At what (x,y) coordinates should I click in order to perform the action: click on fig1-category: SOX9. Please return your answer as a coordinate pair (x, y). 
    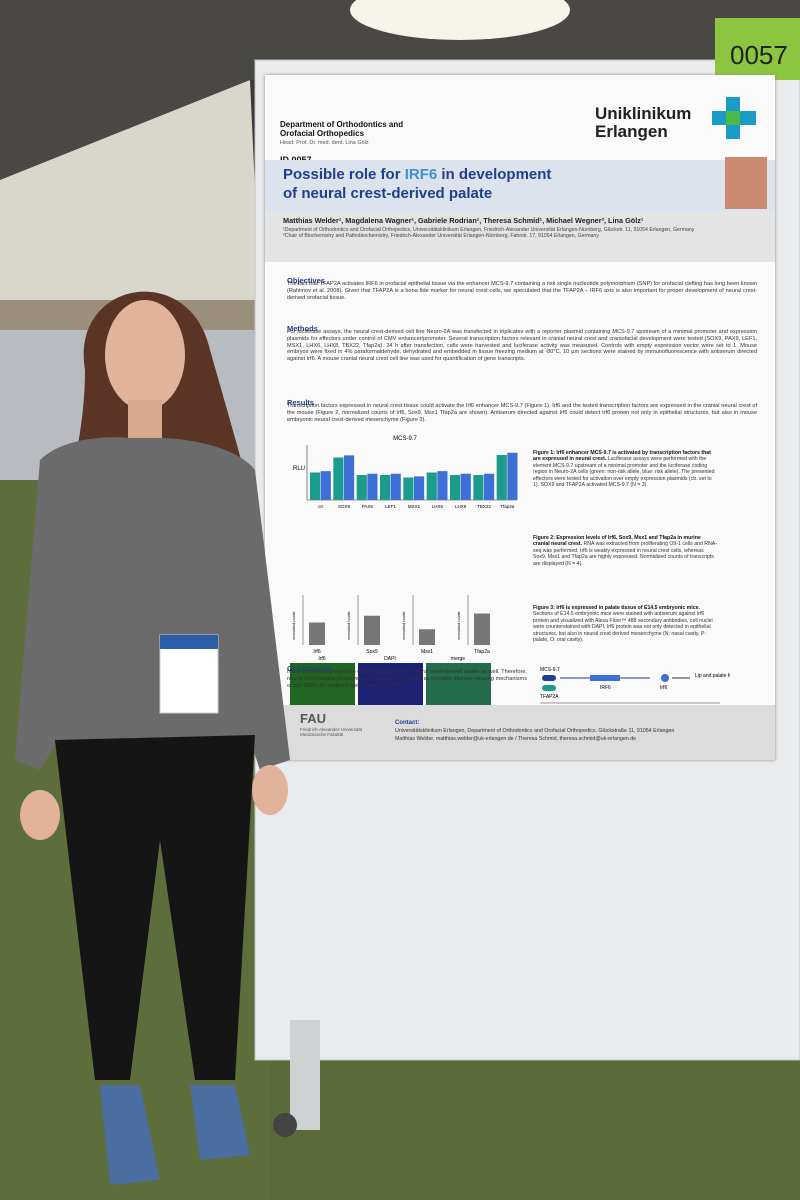
    Looking at the image, I should click on (344, 506).